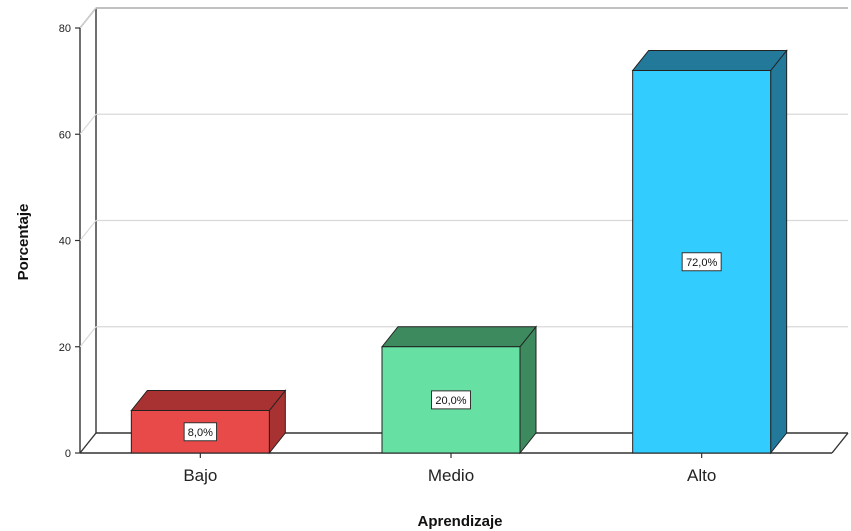  I want to click on floor-left-edge, so click(88, 443).